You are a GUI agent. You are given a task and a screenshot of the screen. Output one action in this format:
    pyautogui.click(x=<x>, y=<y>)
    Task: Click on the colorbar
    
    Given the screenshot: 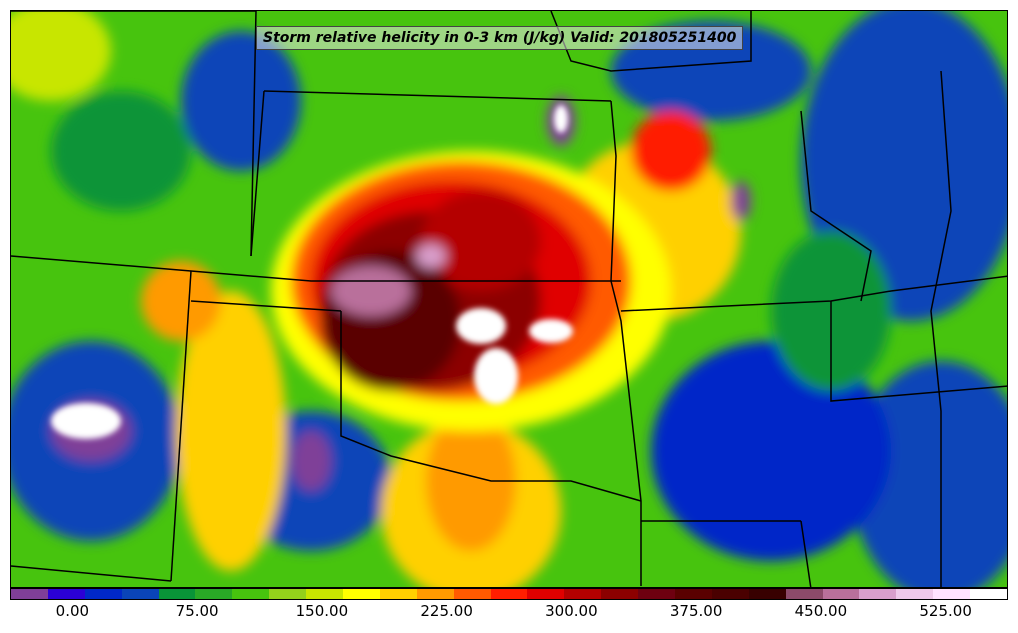 What is the action you would take?
    pyautogui.click(x=509, y=594)
    